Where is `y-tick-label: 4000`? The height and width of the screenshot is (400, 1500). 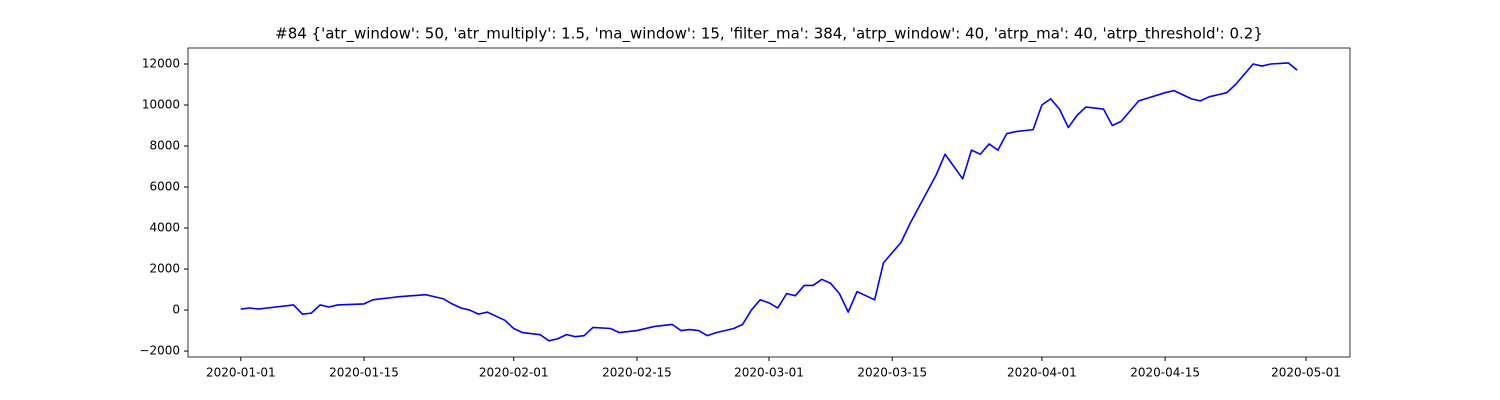 y-tick-label: 4000 is located at coordinates (164, 228).